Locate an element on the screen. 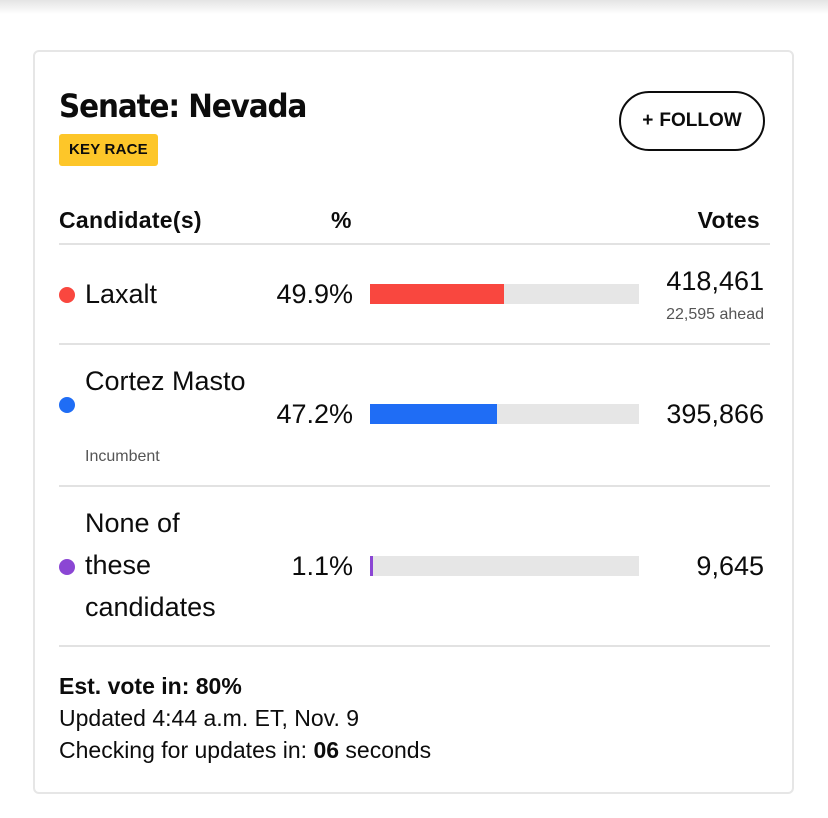  candidate-name: None of these candidates is located at coordinates (150, 565).